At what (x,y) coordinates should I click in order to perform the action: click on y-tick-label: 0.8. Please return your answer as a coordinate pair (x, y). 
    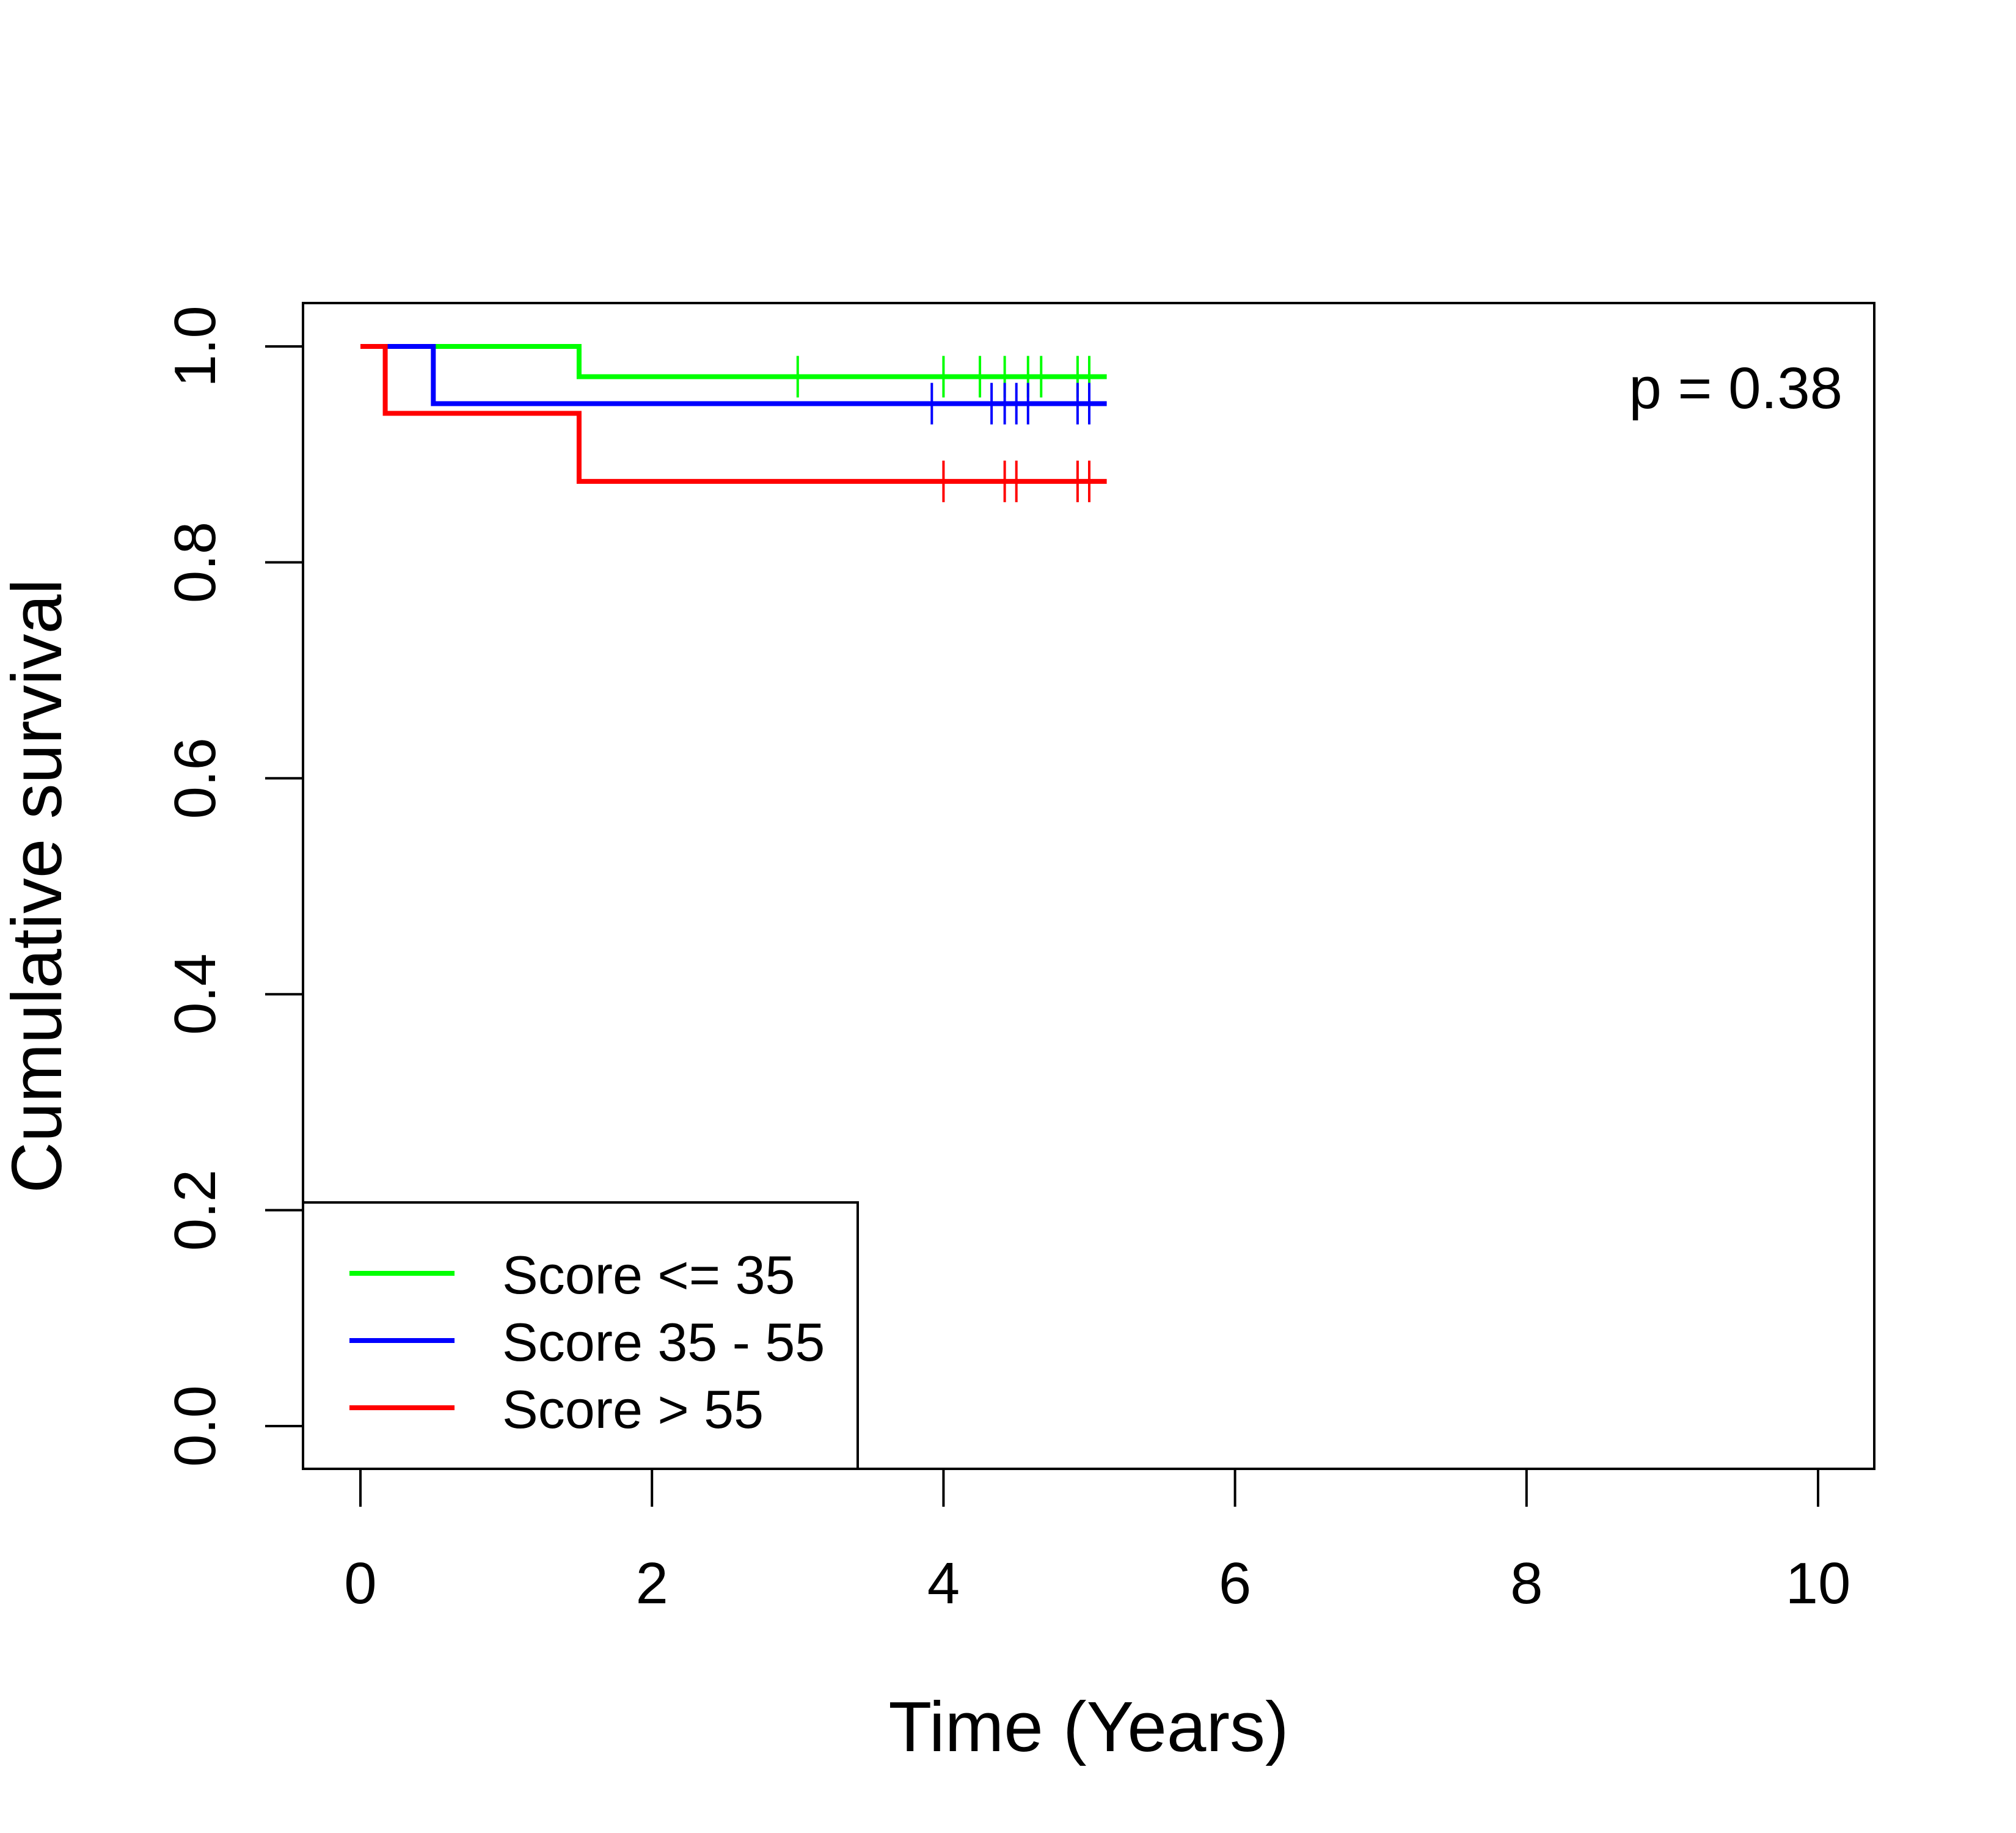
    Looking at the image, I should click on (196, 562).